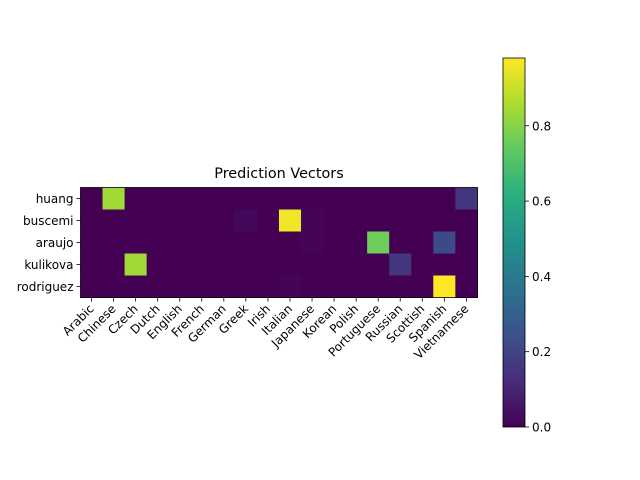 This screenshot has width=640, height=480. I want to click on chart-title: Prediction Vectors, so click(278, 174).